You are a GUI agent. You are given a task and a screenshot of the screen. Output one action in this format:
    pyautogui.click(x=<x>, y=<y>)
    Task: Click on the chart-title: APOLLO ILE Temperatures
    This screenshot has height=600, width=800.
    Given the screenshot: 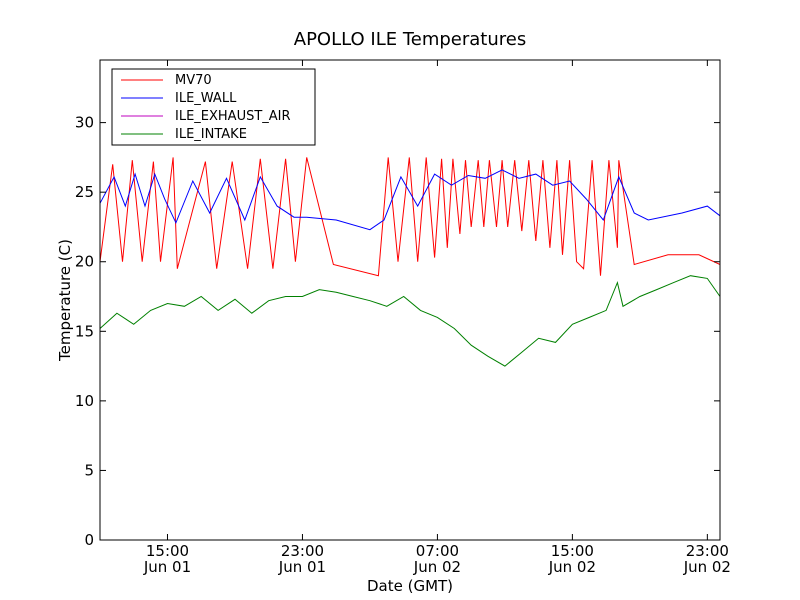 What is the action you would take?
    pyautogui.click(x=410, y=39)
    